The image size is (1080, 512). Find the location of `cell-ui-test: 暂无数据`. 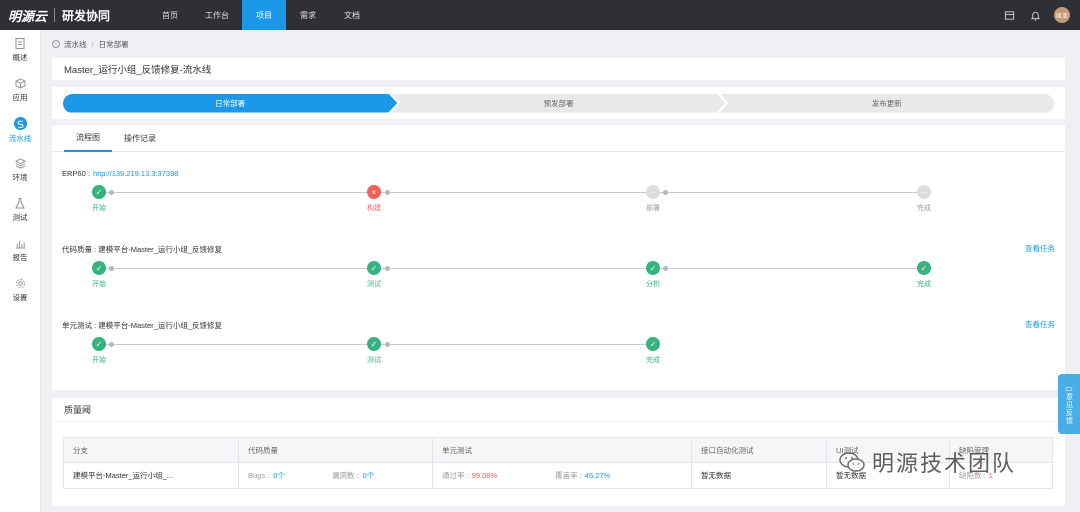

cell-ui-test: 暂无数据 is located at coordinates (888, 475).